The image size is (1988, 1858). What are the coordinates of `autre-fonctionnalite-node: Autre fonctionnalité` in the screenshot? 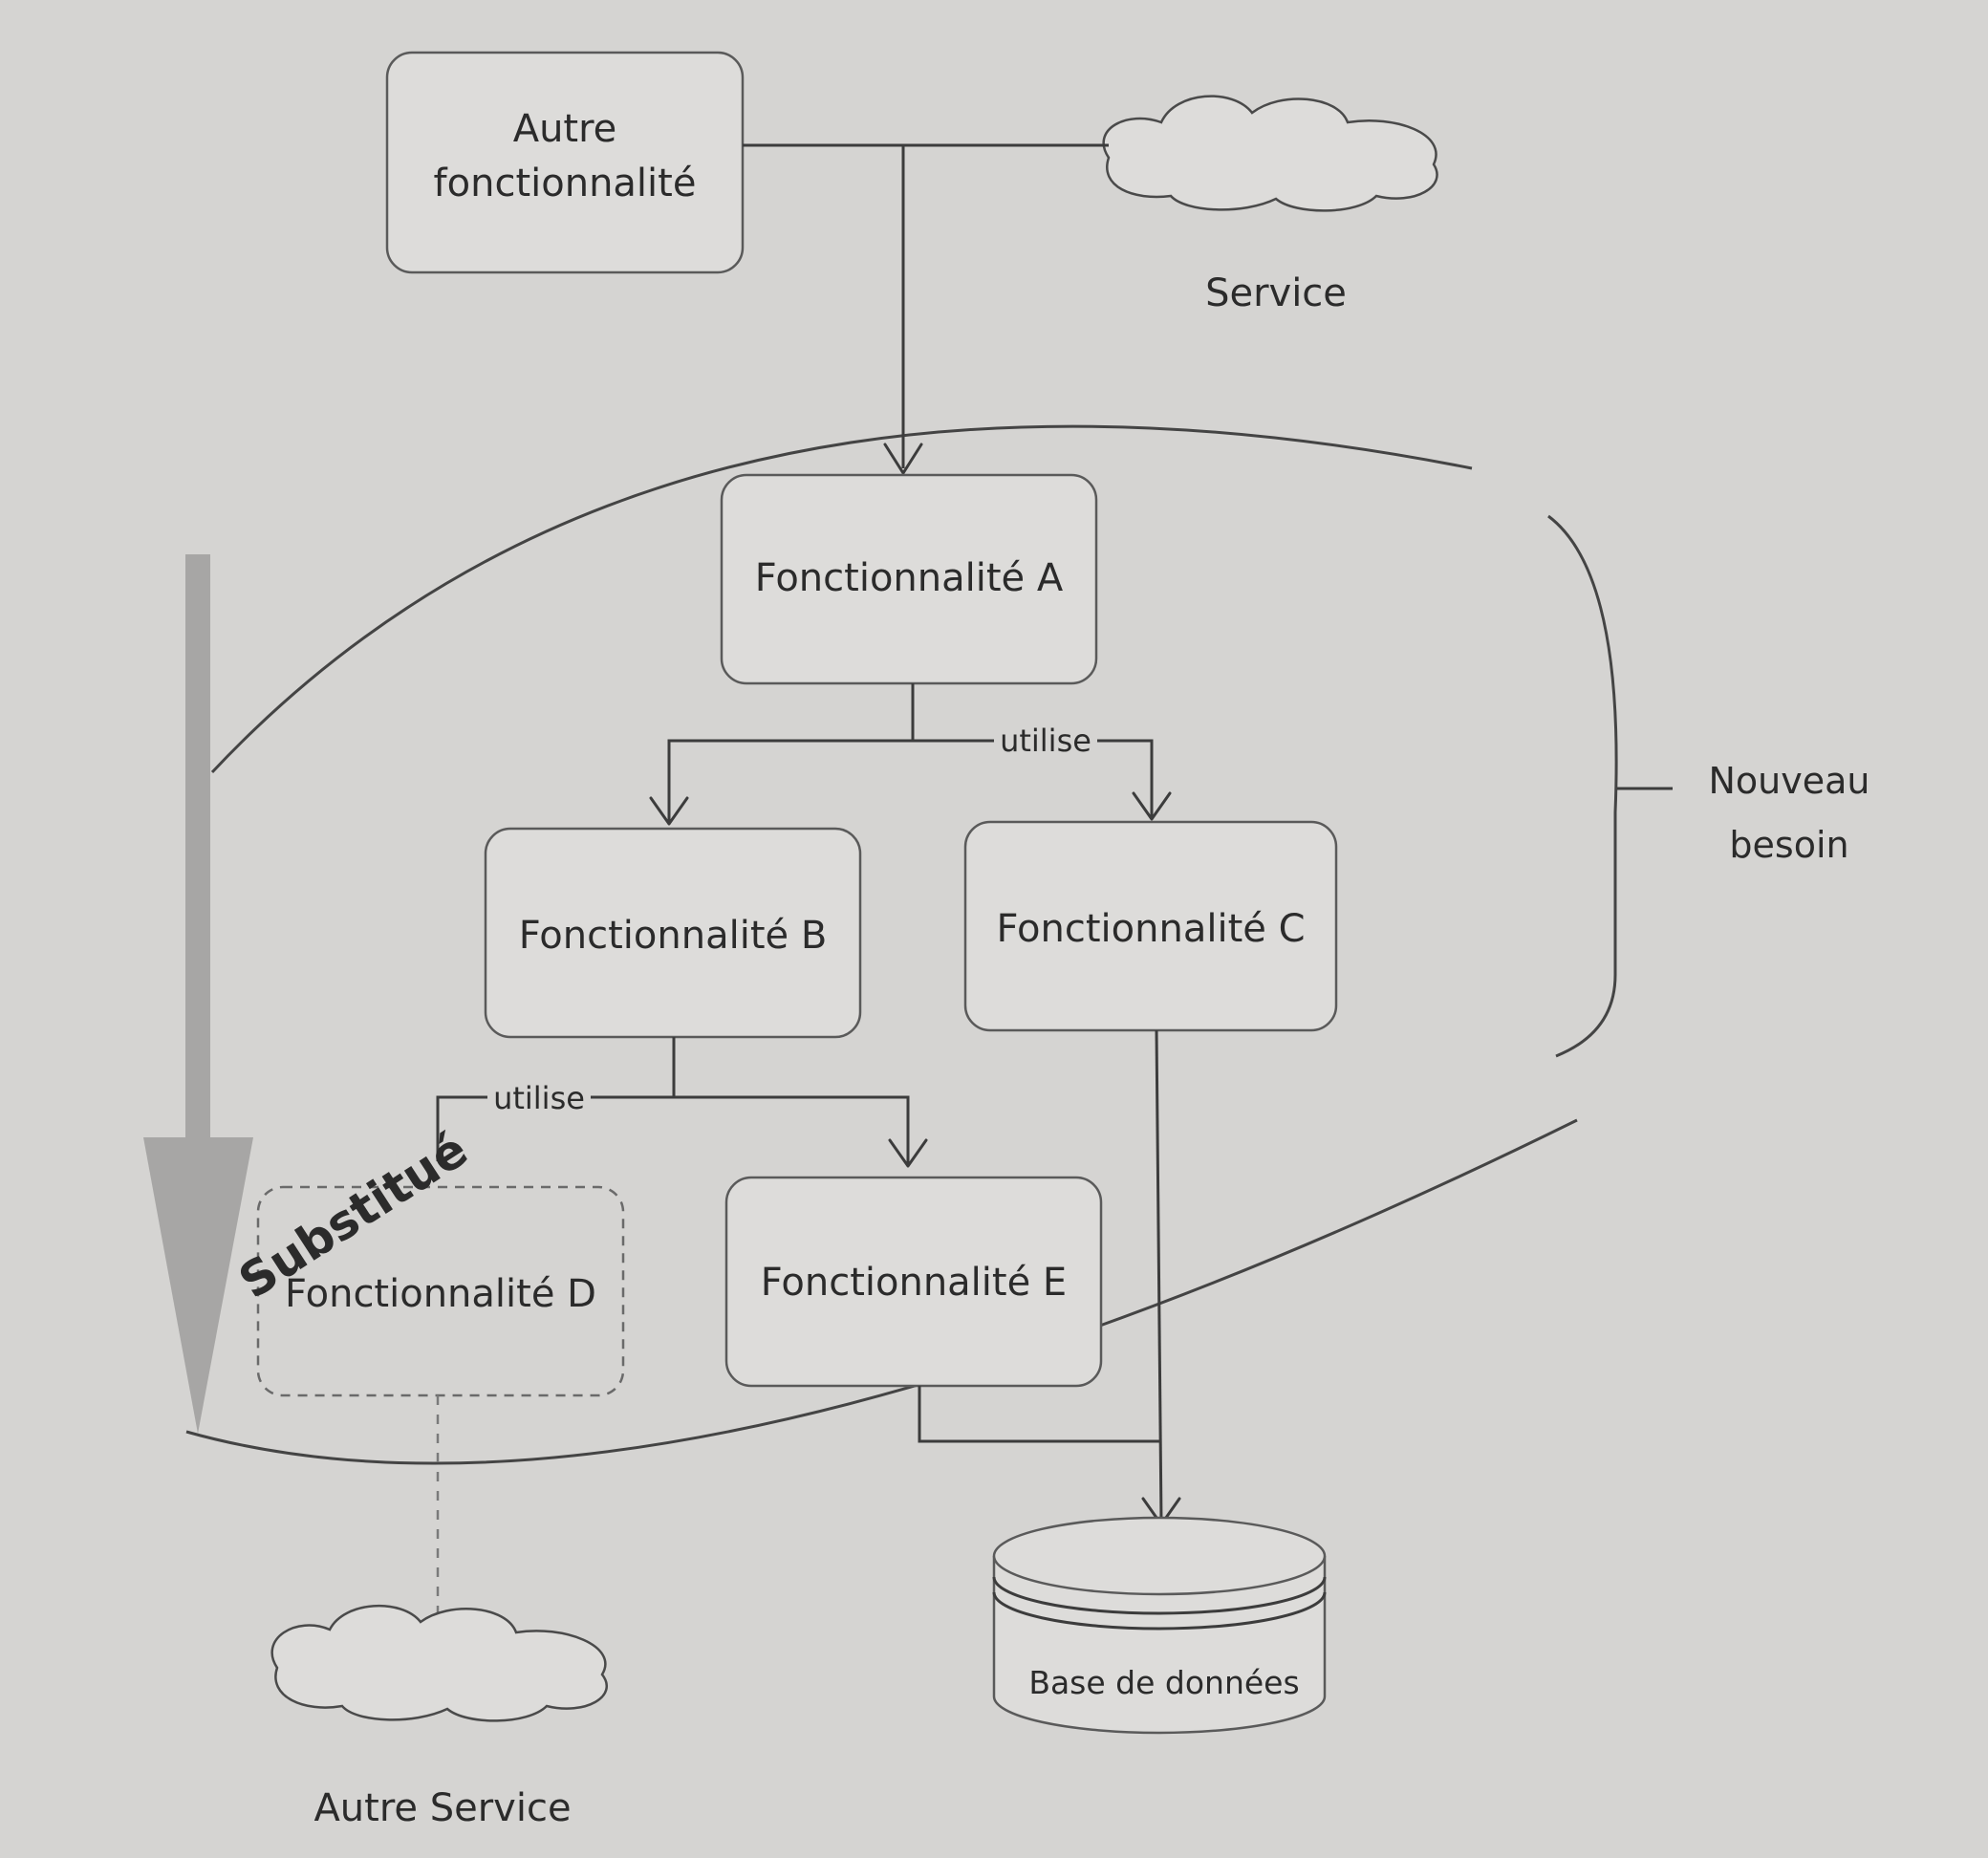 It's located at (565, 162).